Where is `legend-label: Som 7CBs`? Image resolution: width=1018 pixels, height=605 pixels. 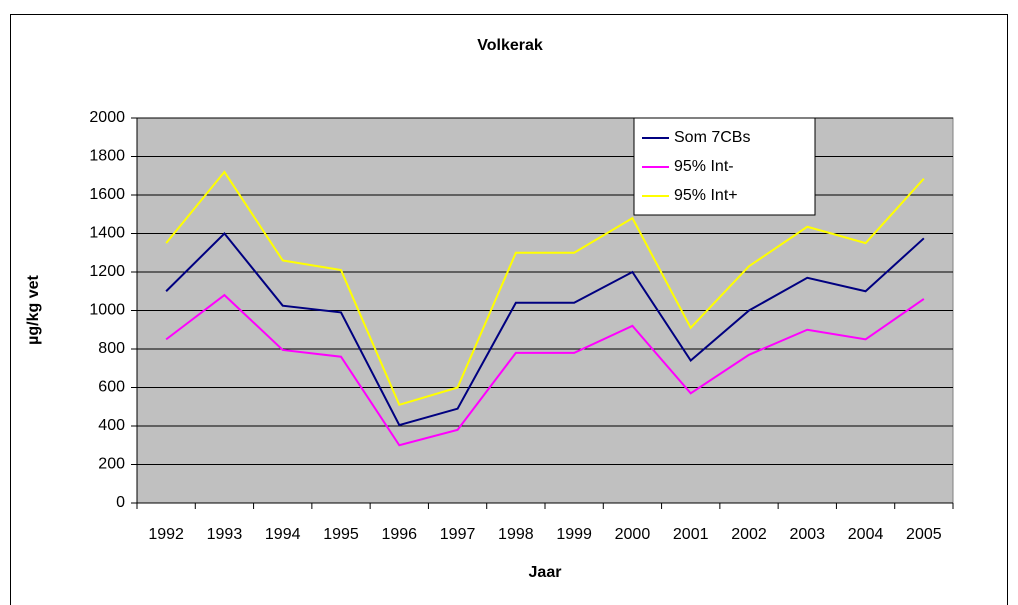 legend-label: Som 7CBs is located at coordinates (712, 137).